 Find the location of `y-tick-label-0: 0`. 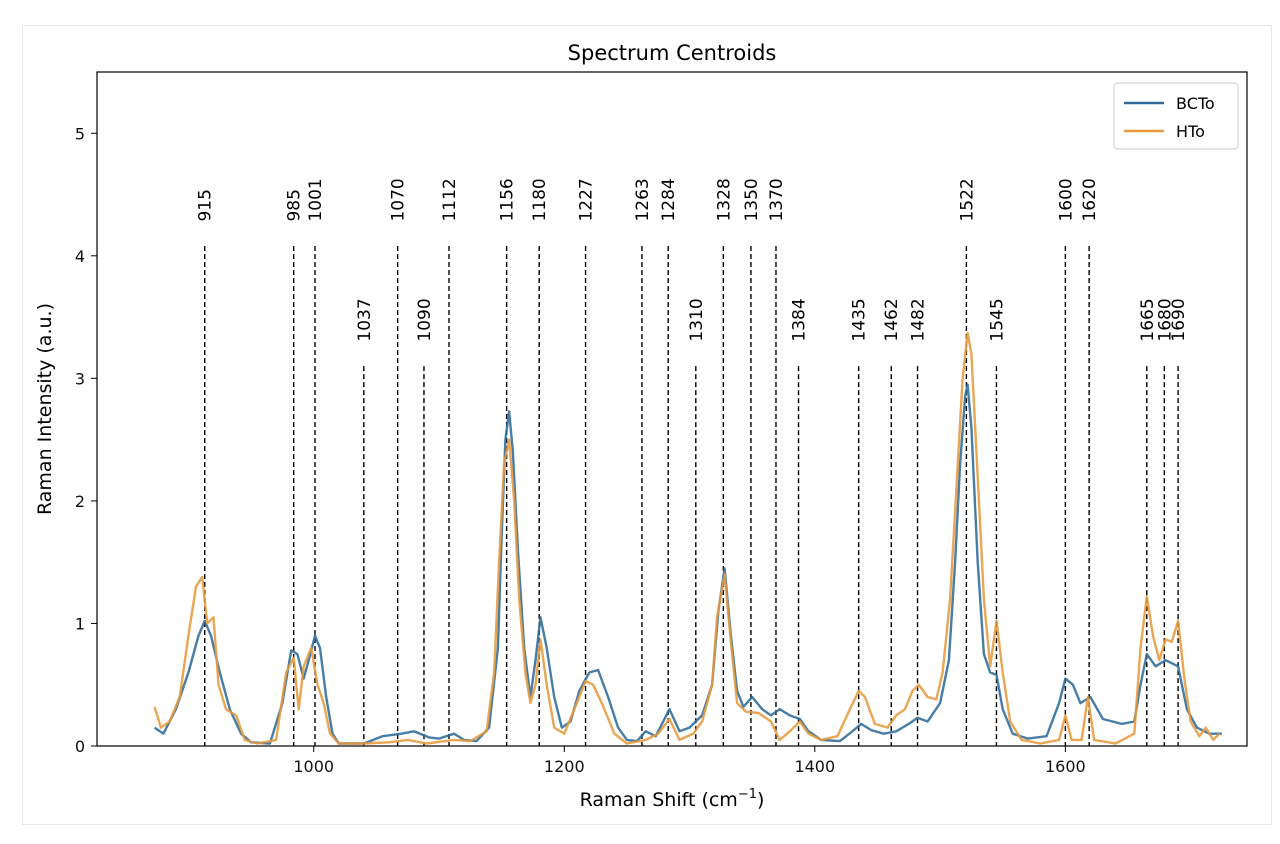

y-tick-label-0: 0 is located at coordinates (80, 746).